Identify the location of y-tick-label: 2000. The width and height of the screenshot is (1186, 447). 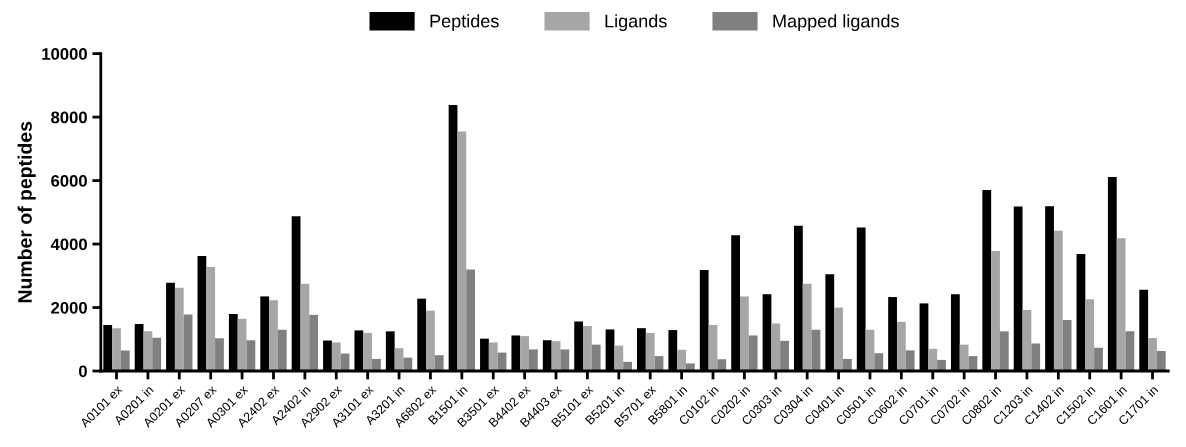
(69, 307).